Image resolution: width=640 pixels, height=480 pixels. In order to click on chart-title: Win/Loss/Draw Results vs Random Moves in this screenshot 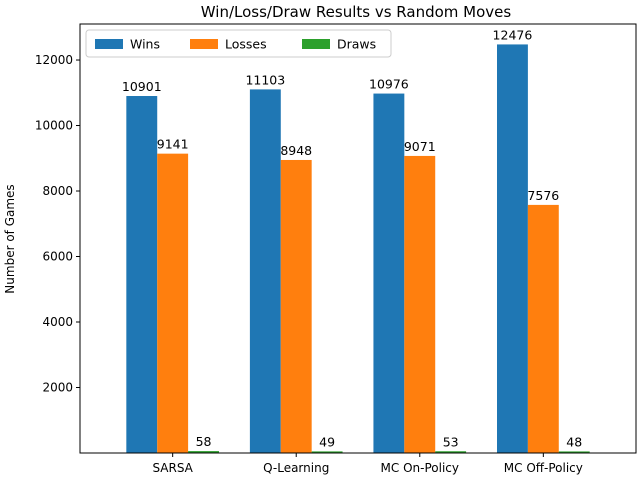, I will do `click(356, 12)`.